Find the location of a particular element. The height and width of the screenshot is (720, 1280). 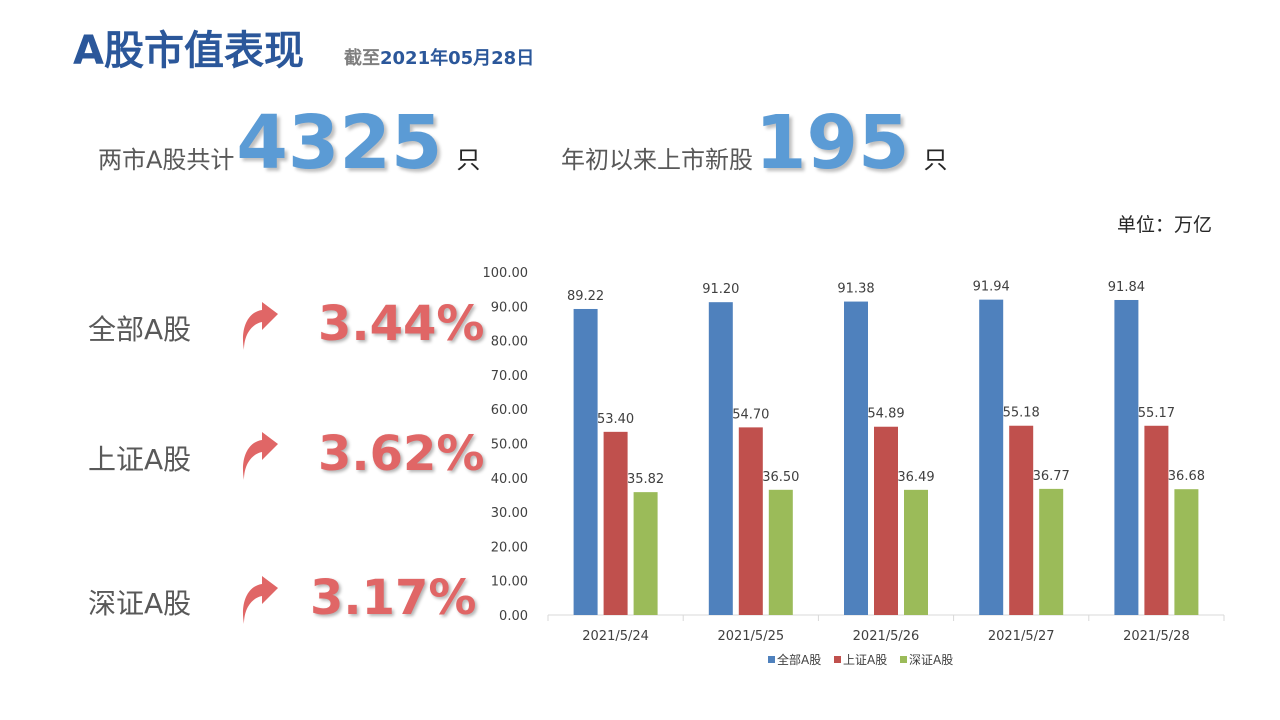

change-row-sz: 深证A股 3.17% is located at coordinates (282, 605).